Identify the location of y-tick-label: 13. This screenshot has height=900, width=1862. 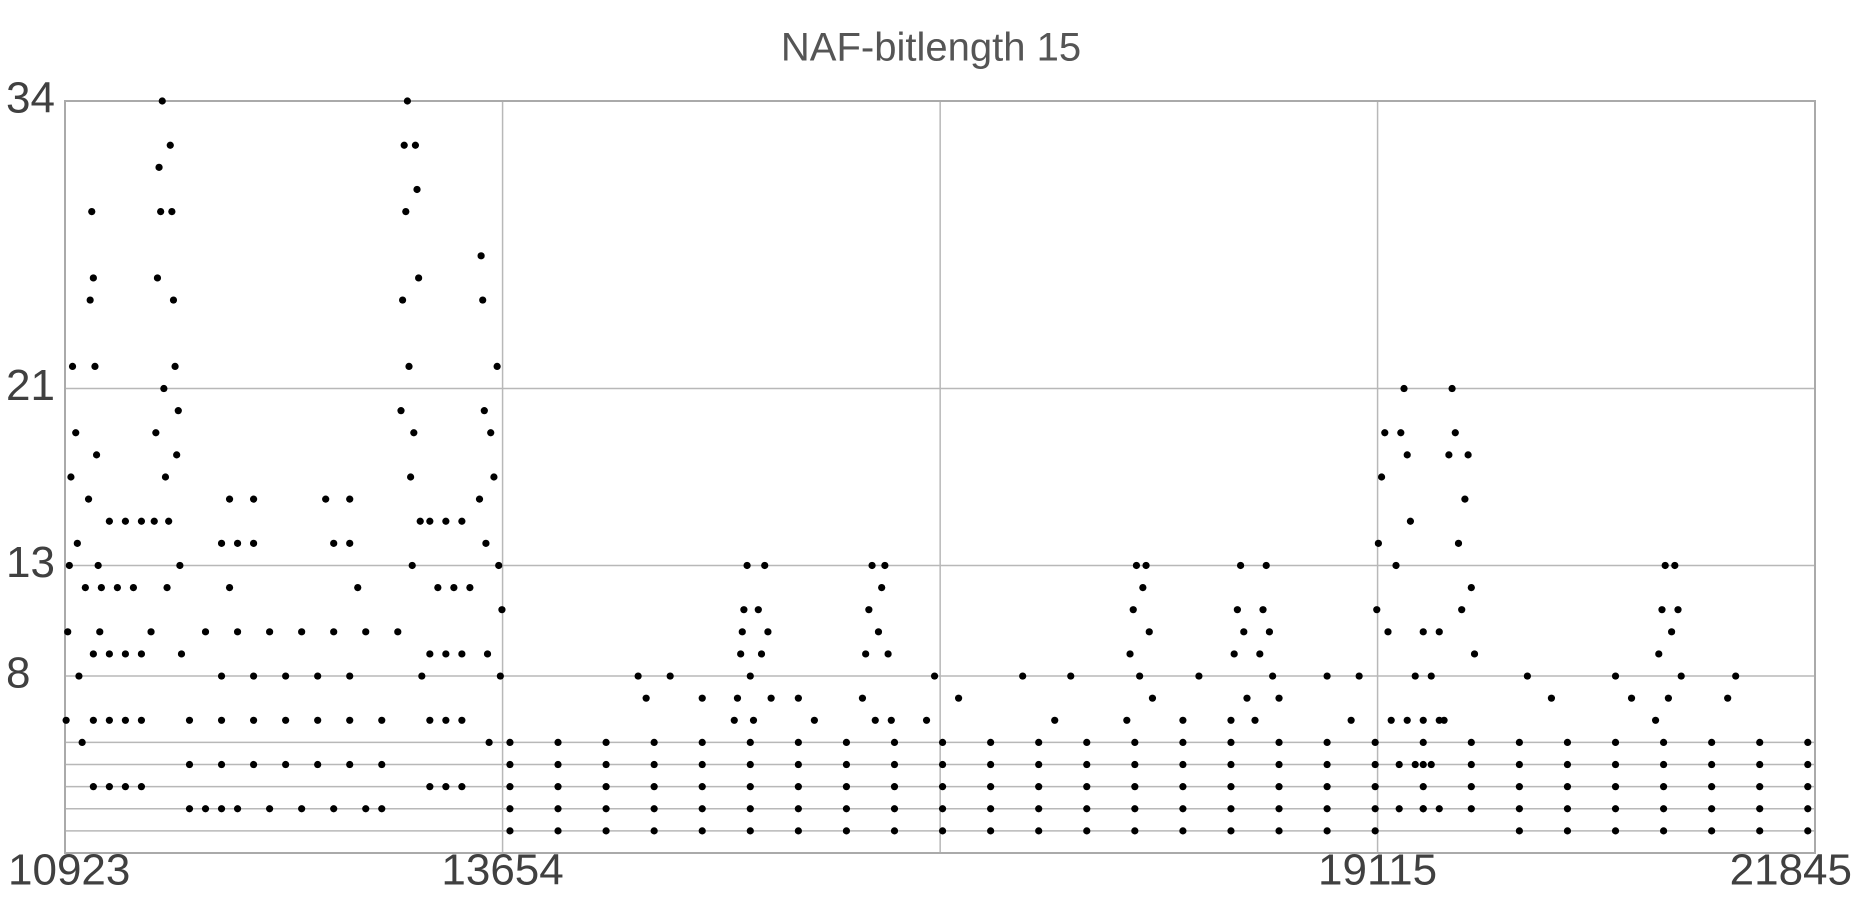
(30, 562).